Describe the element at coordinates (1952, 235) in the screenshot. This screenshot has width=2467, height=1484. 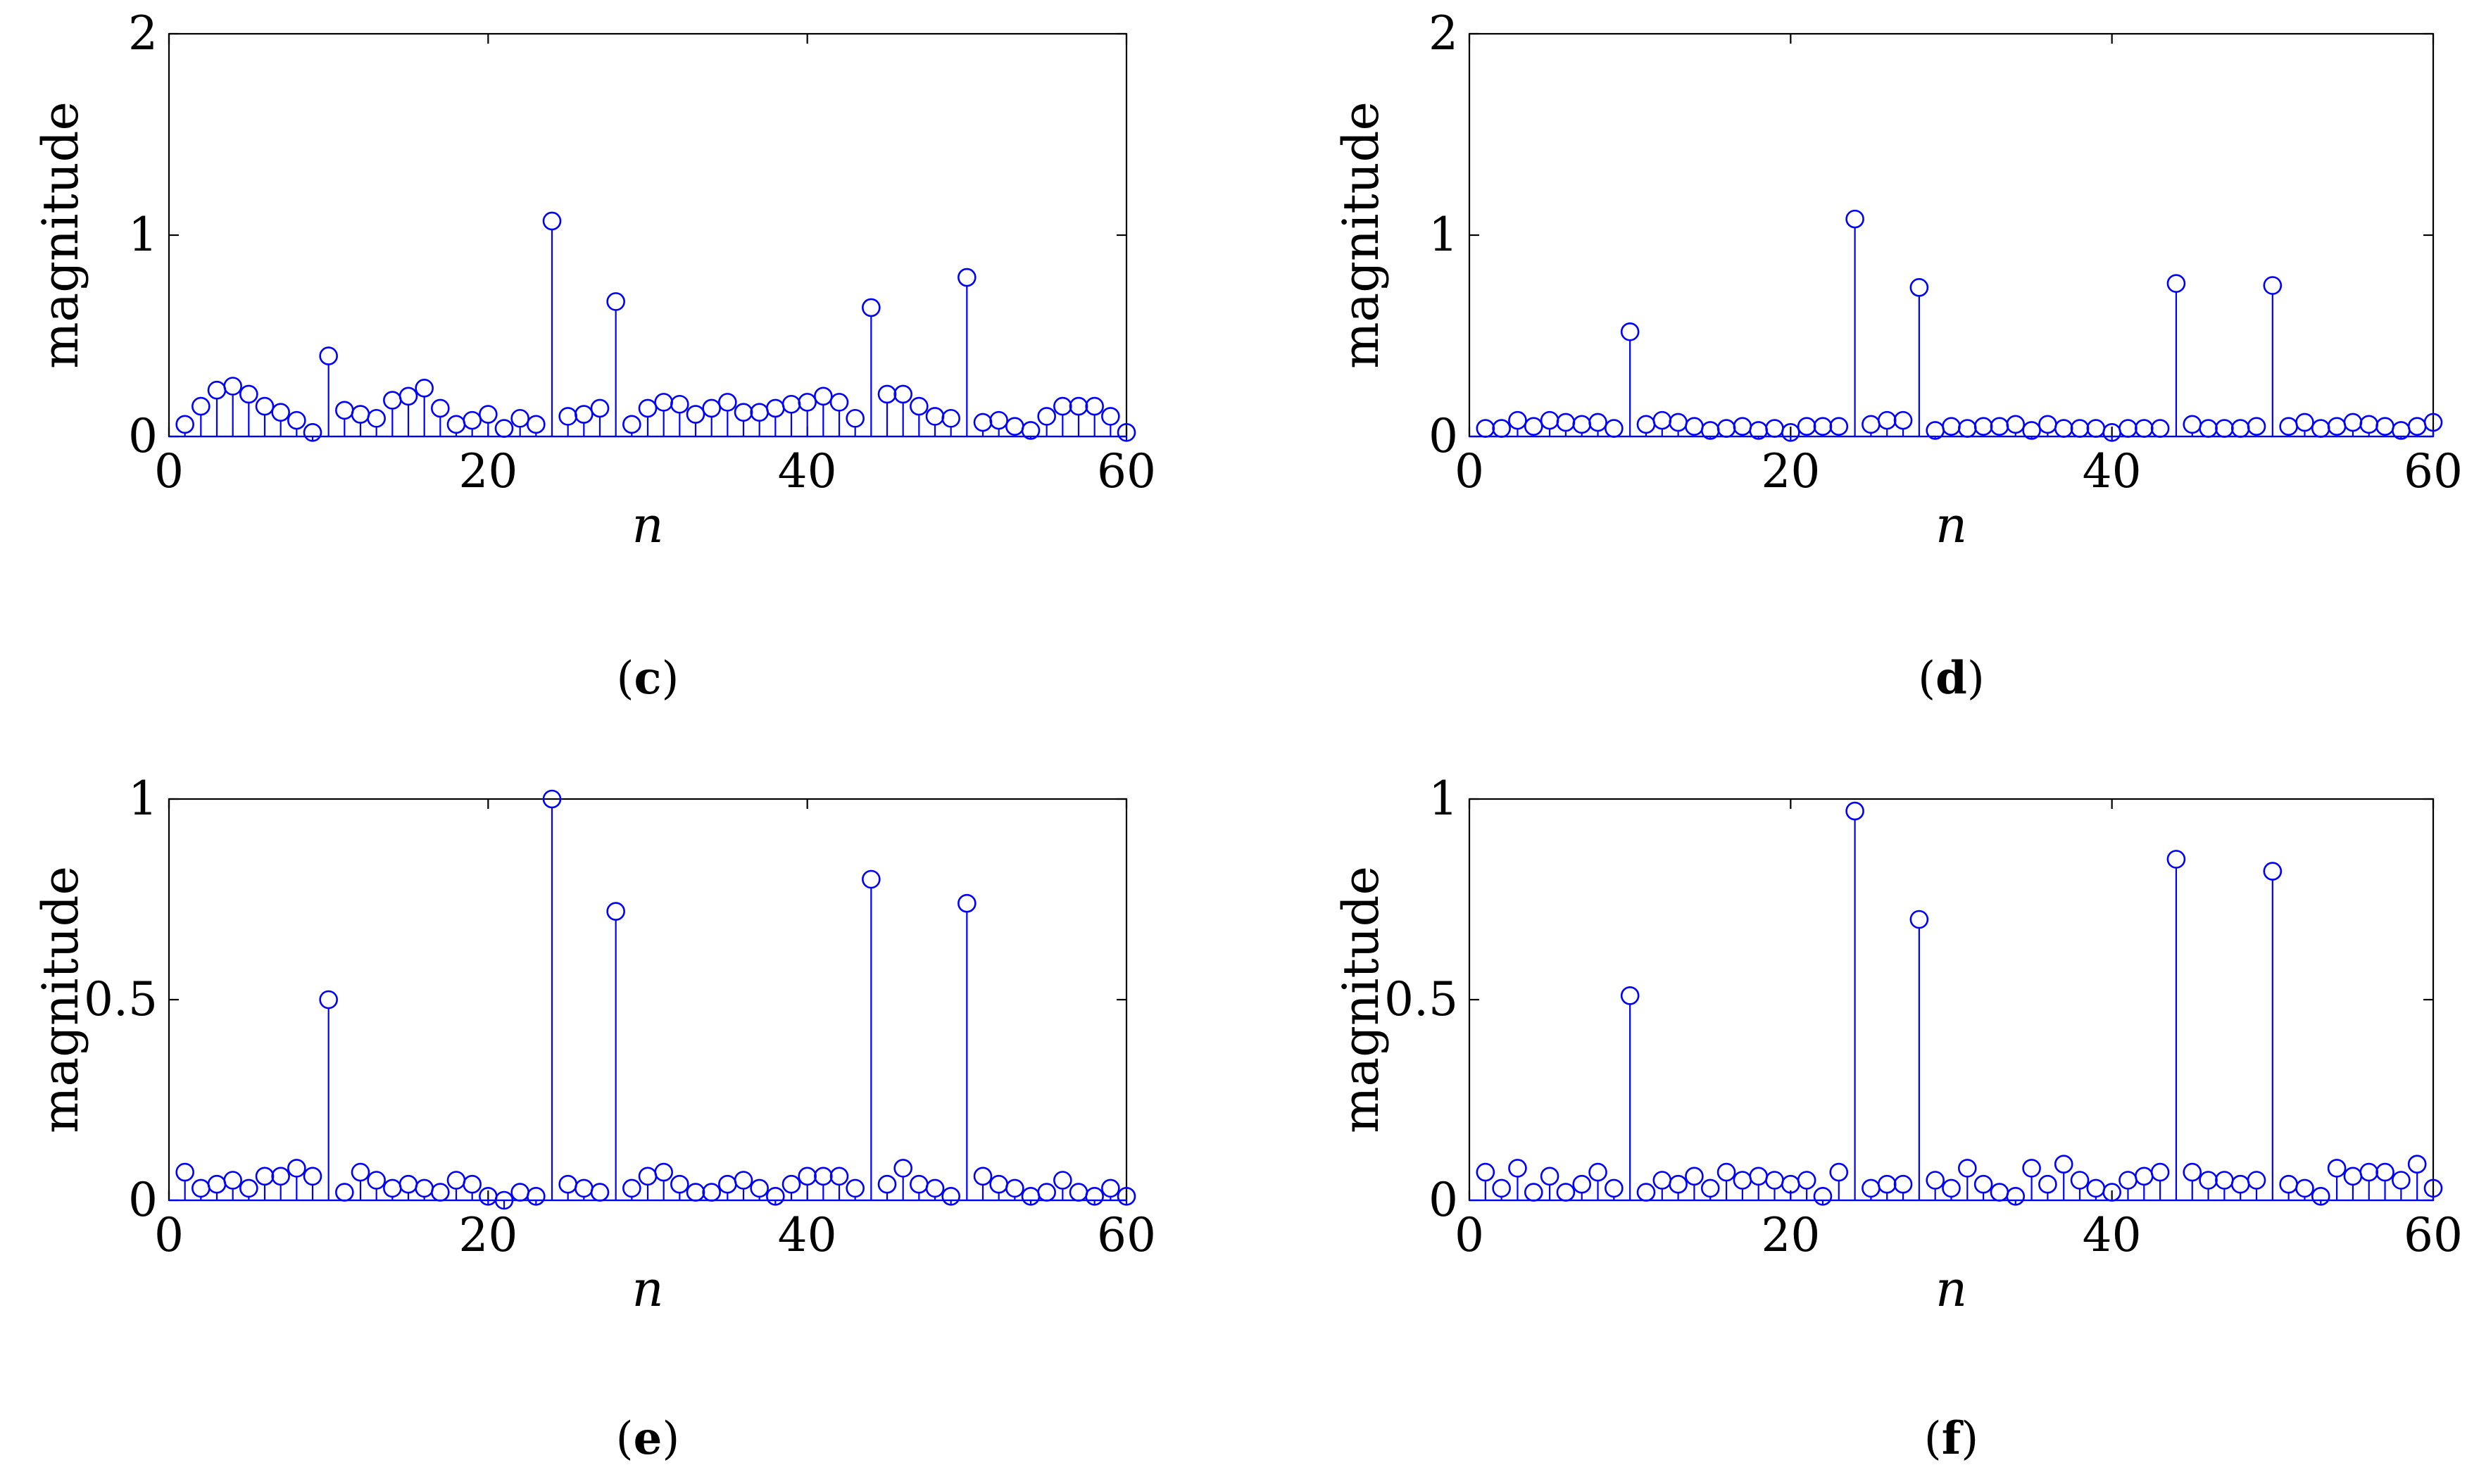
I see `plot-area` at that location.